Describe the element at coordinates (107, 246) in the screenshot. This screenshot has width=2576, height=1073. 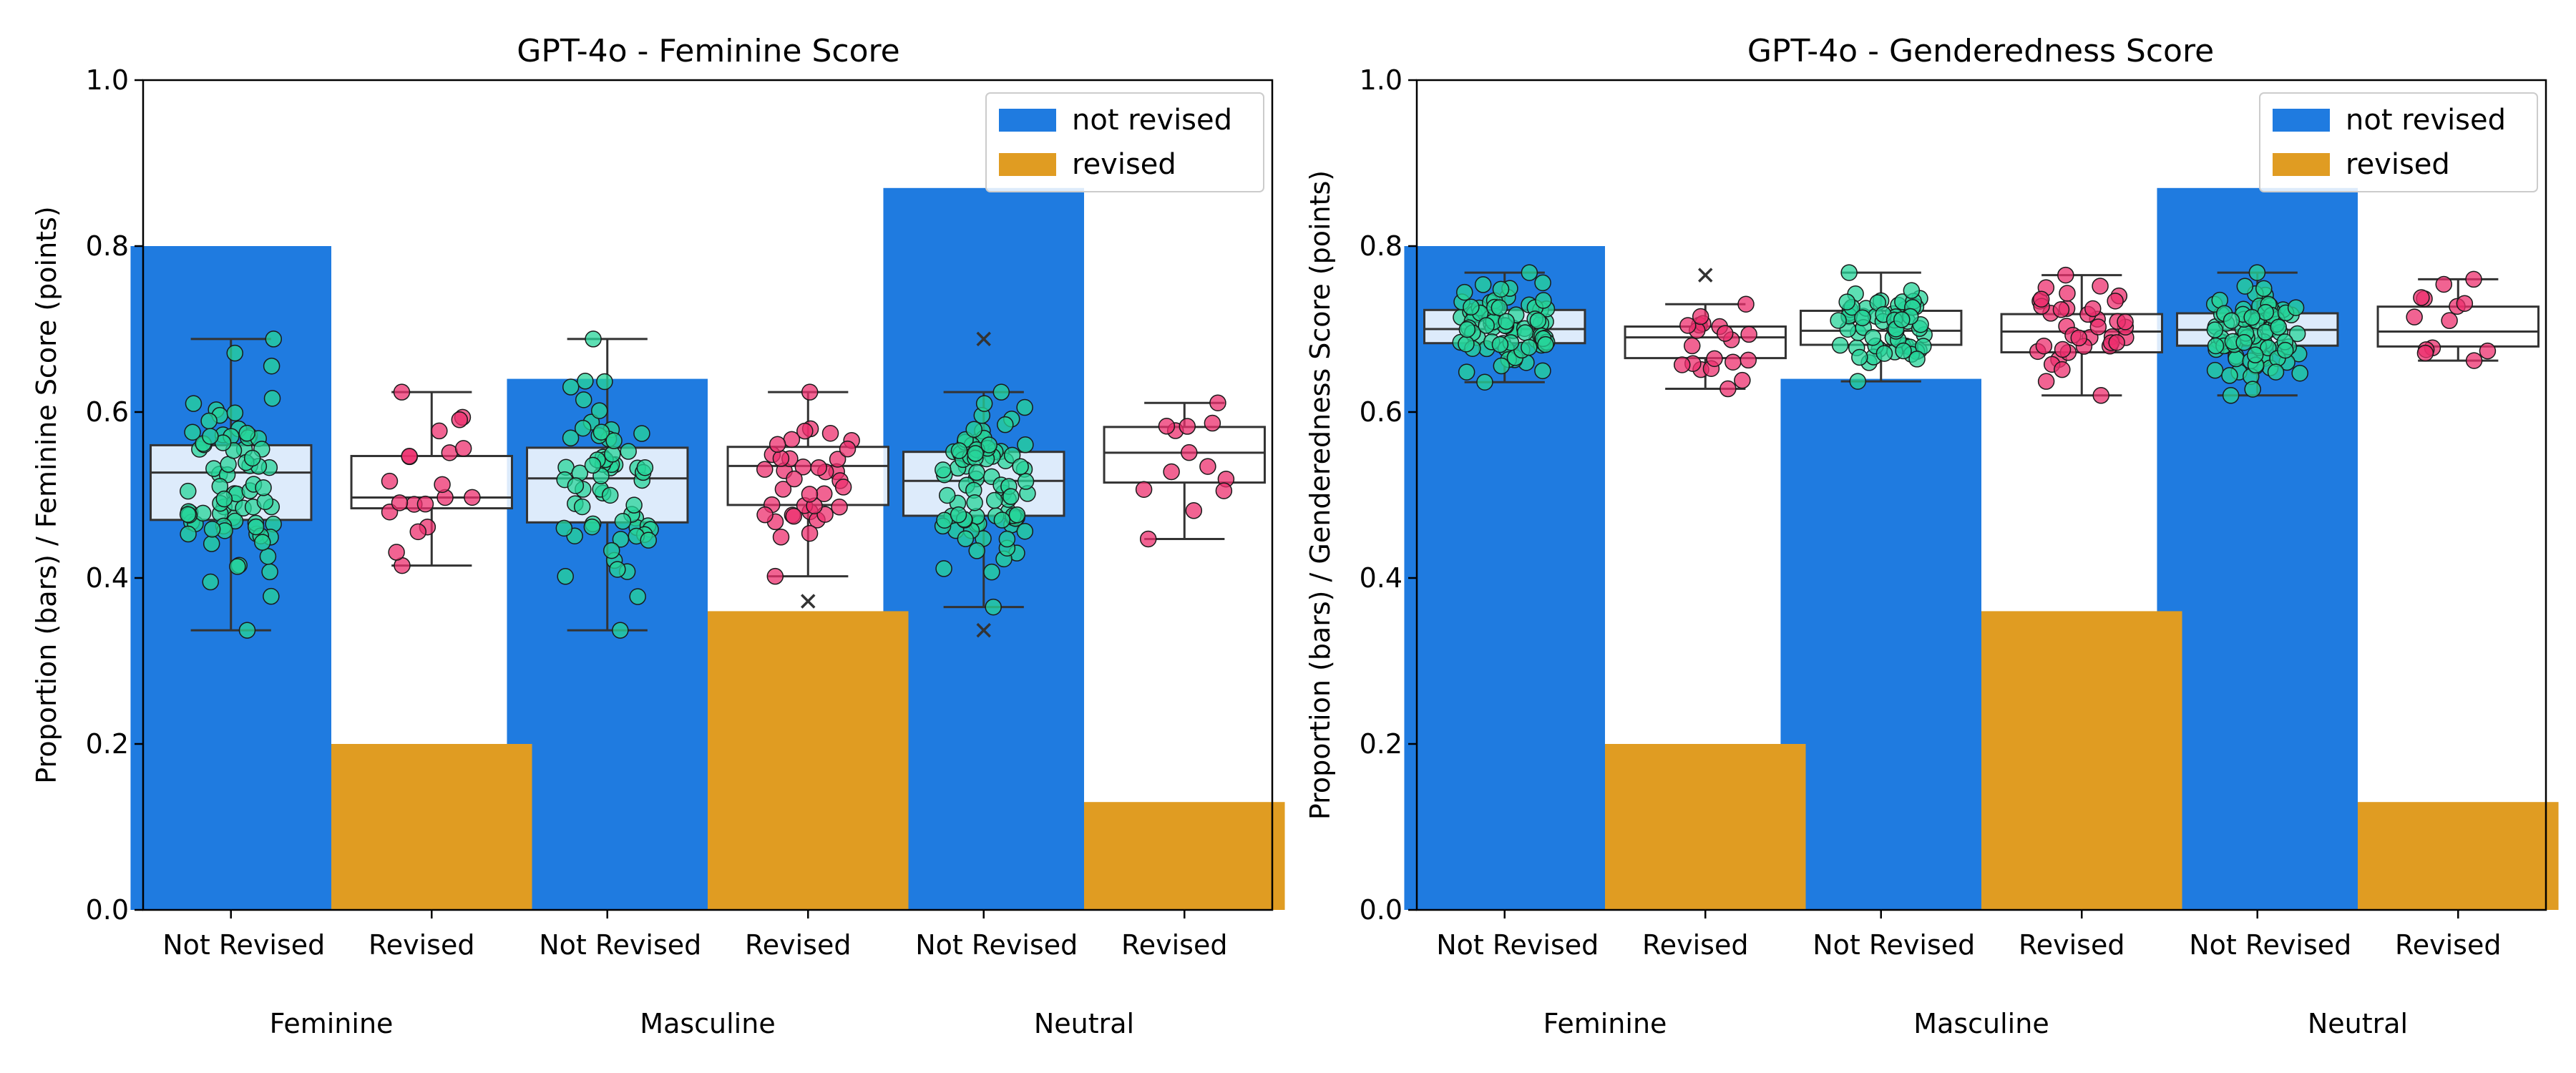
I see `y-tick-label: 0.8` at that location.